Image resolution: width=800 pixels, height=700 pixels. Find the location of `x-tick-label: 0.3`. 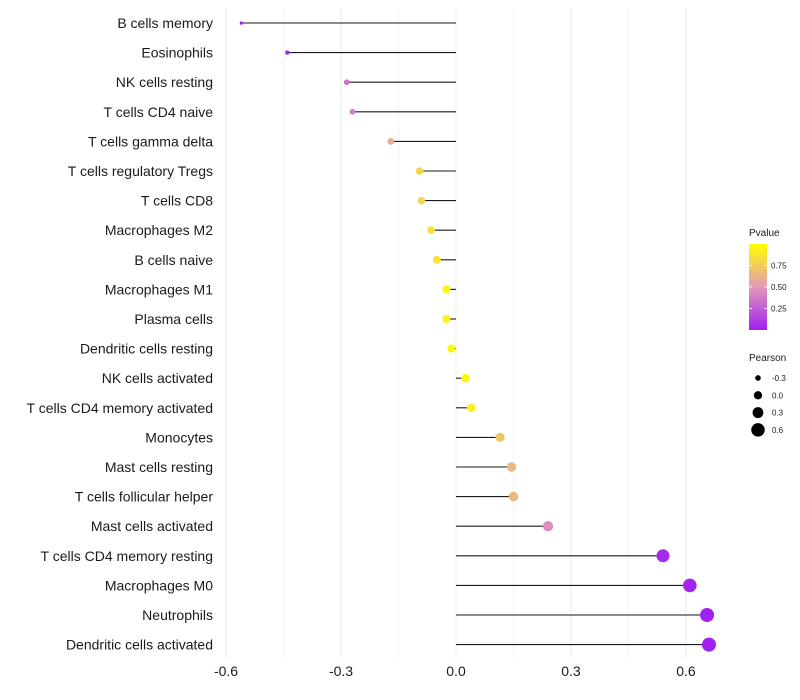

x-tick-label: 0.3 is located at coordinates (571, 671).